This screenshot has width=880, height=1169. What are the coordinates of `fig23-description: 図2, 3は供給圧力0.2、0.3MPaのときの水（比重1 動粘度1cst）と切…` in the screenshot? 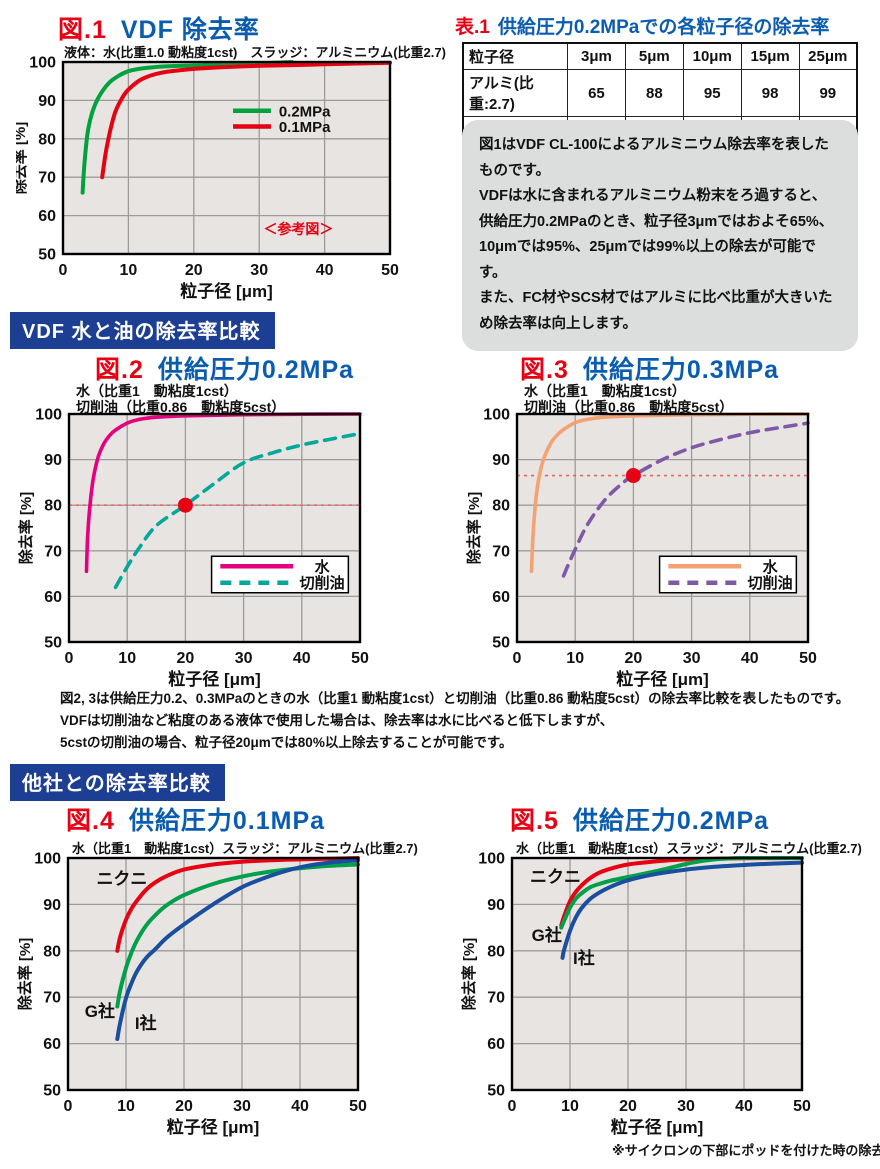 It's located at (454, 721).